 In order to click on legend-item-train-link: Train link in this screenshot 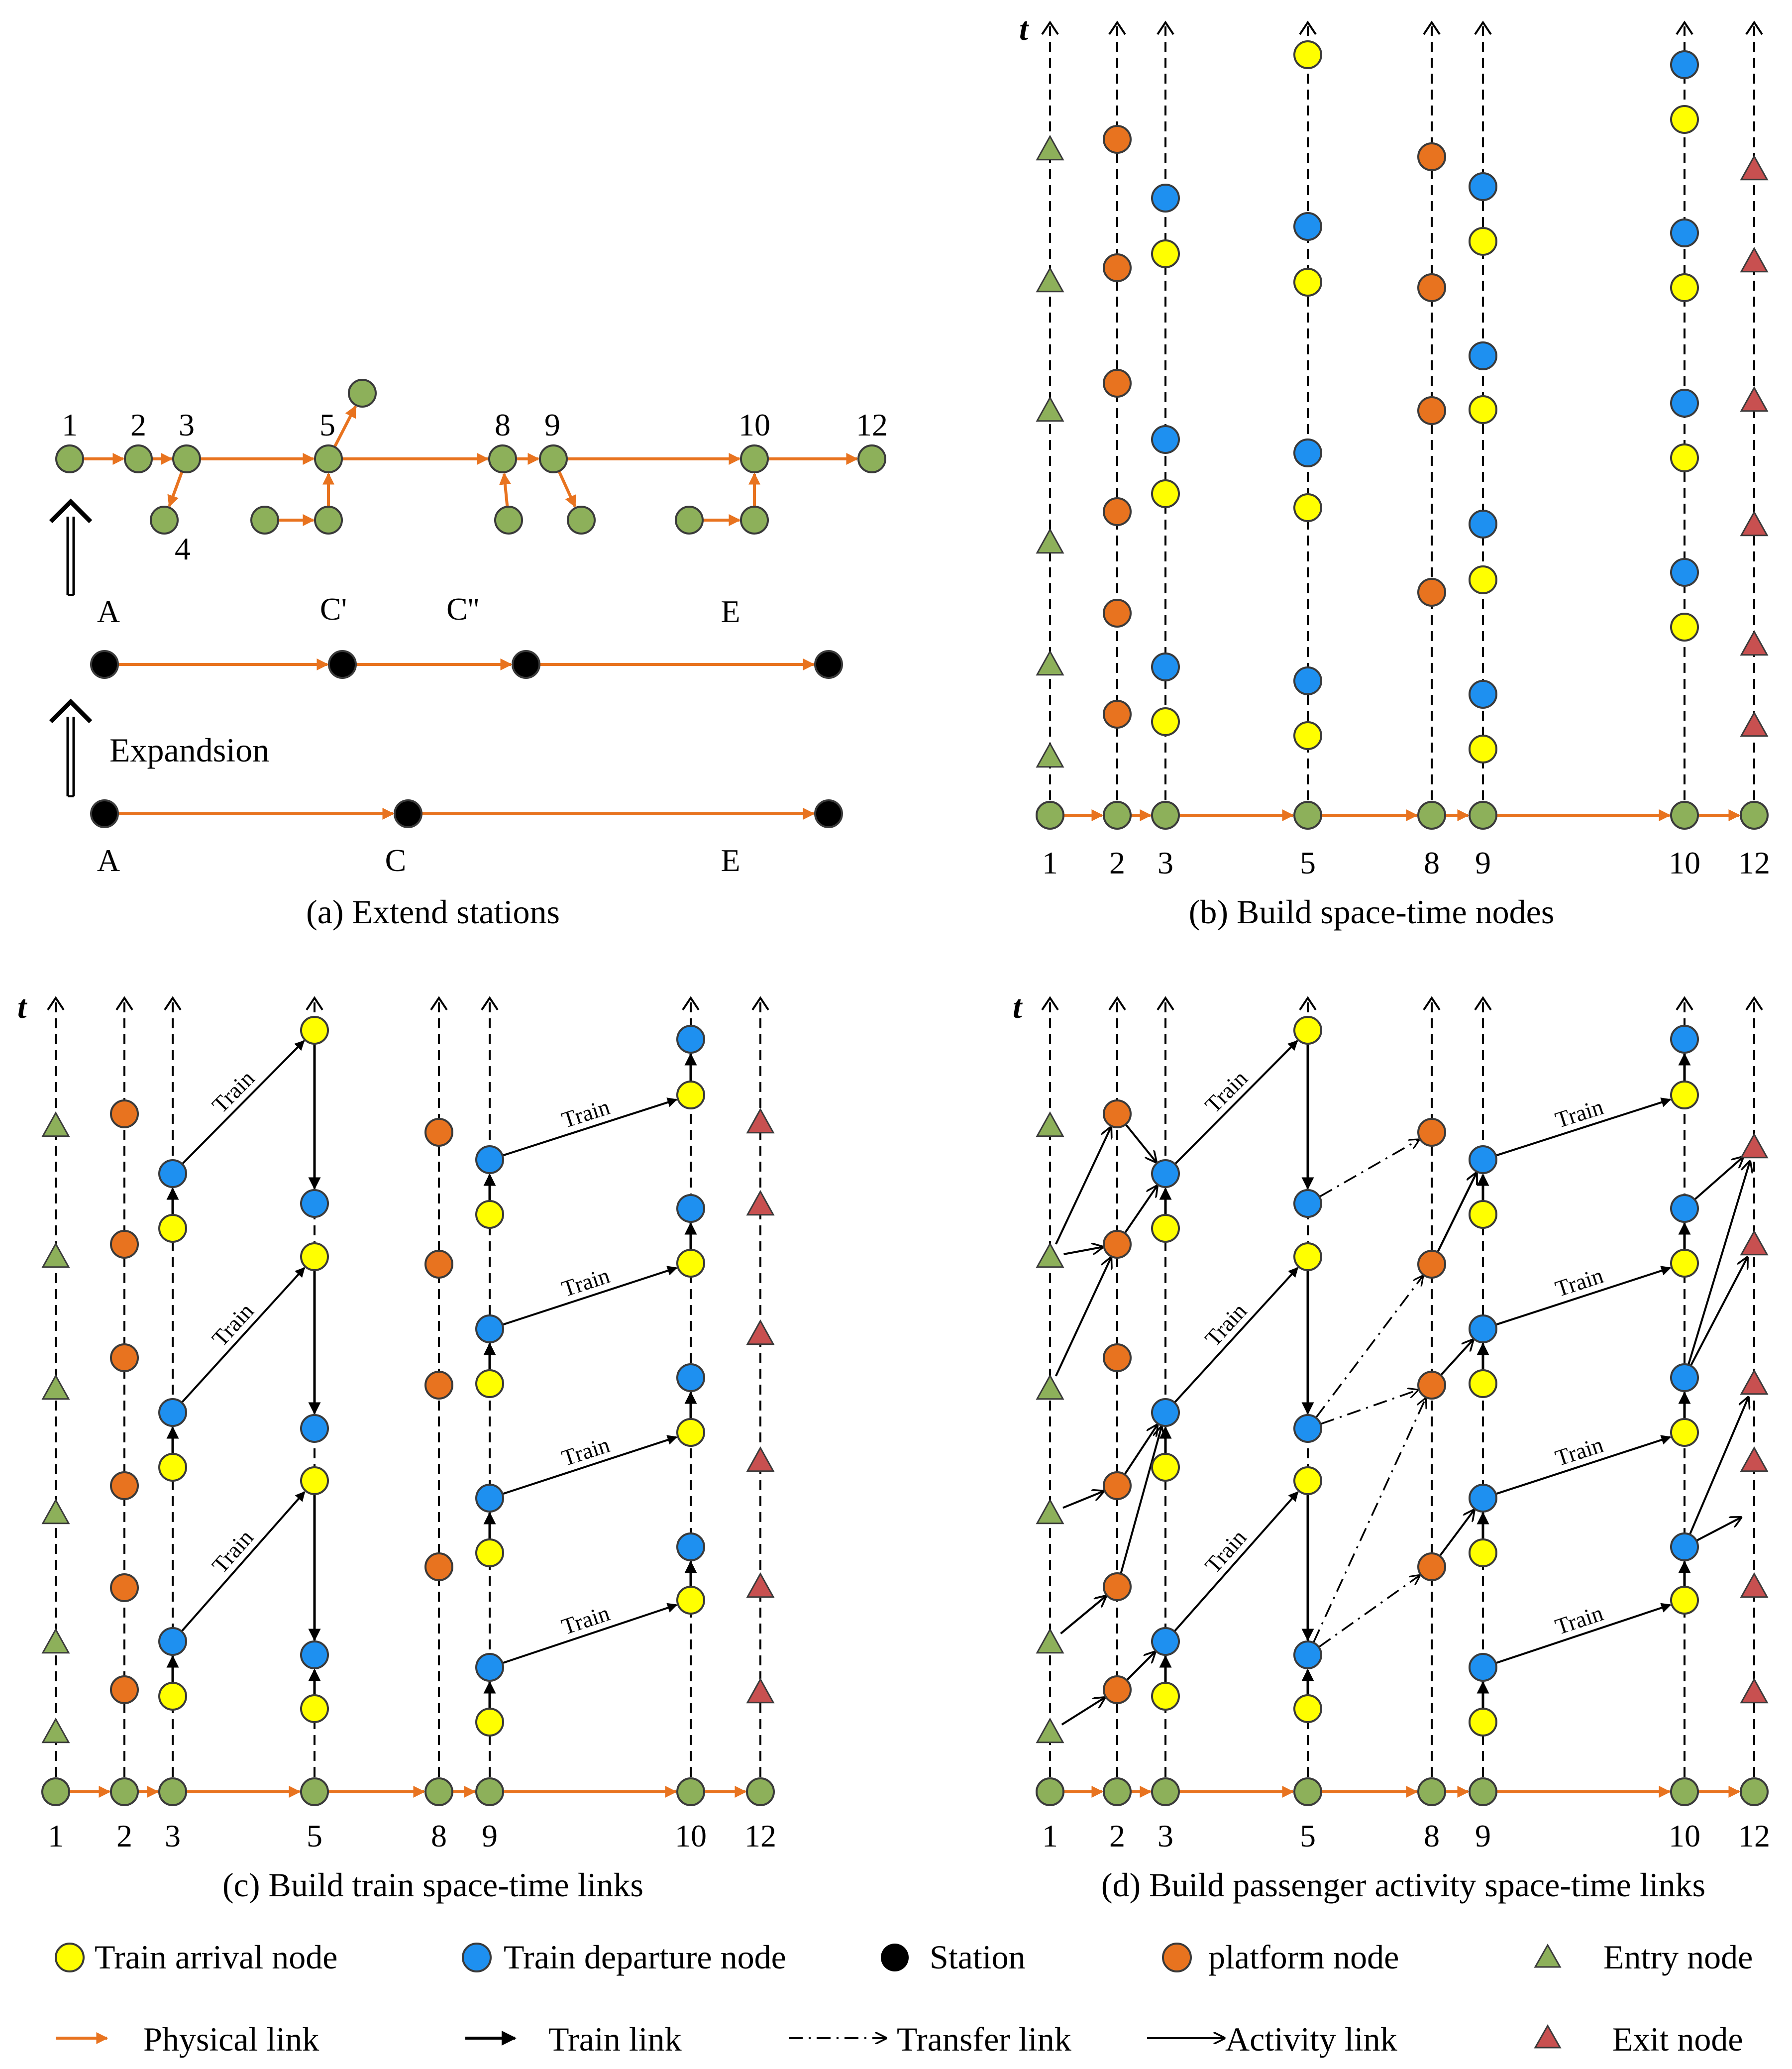, I will do `click(573, 2039)`.